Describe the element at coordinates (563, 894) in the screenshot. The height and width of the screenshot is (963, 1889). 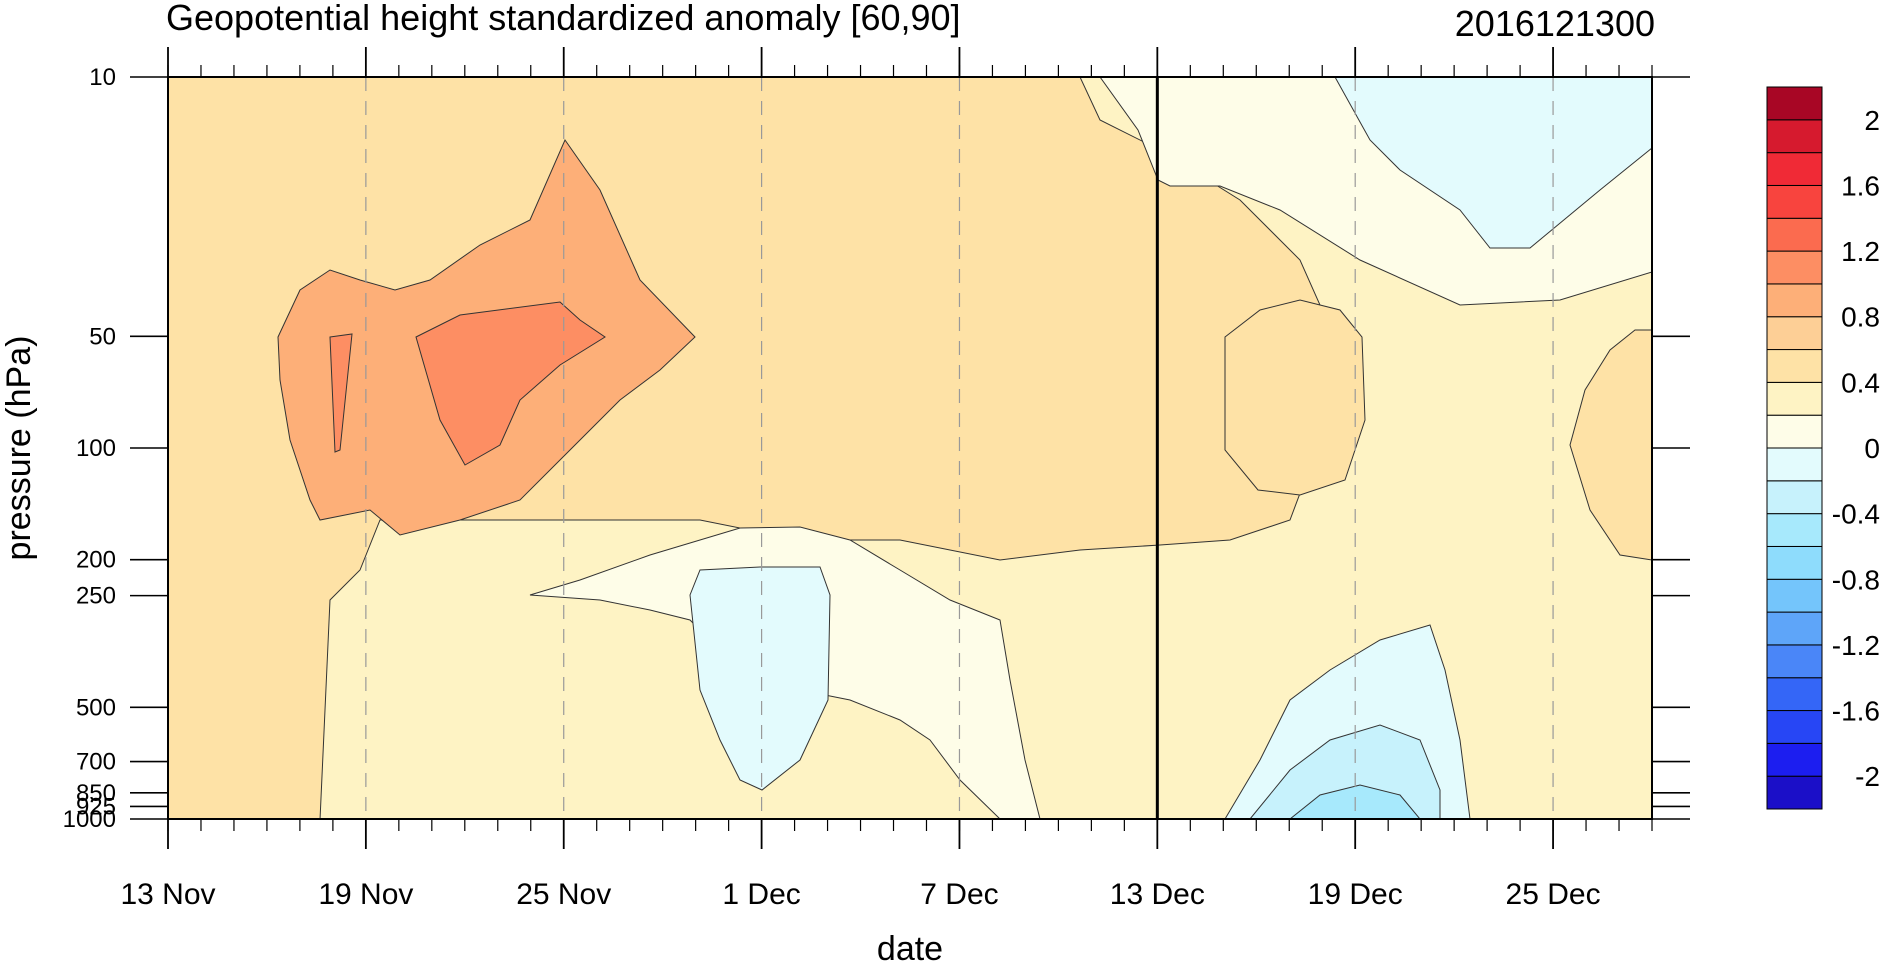
I see `x-tick-label: 25 Nov` at that location.